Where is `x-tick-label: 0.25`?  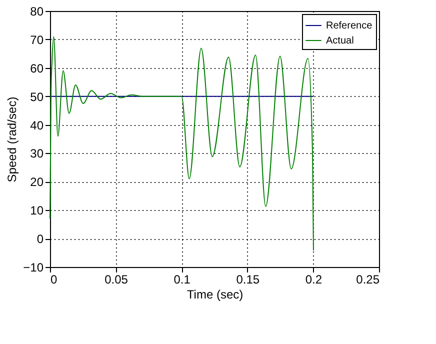 x-tick-label: 0.25 is located at coordinates (368, 279).